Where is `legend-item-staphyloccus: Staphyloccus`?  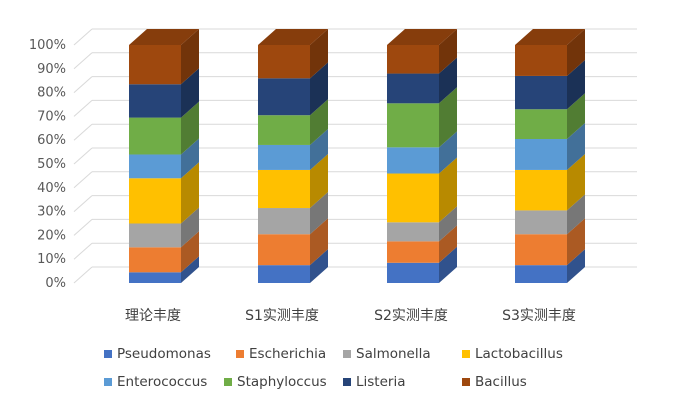
legend-item-staphyloccus: Staphyloccus is located at coordinates (275, 382).